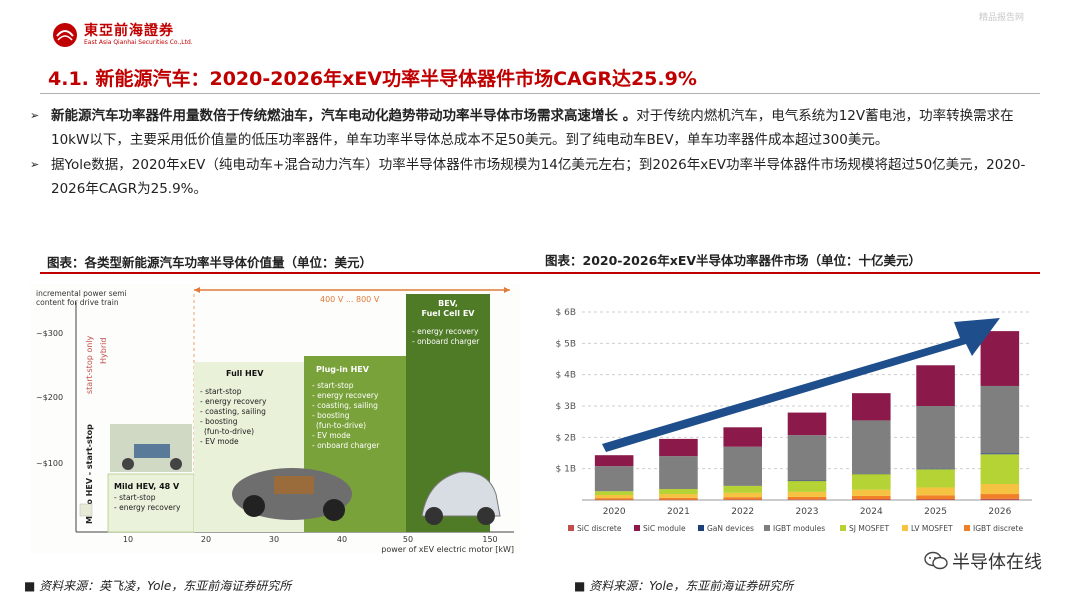 The height and width of the screenshot is (608, 1080). I want to click on voltage-arrow-left-icon, so click(197, 290).